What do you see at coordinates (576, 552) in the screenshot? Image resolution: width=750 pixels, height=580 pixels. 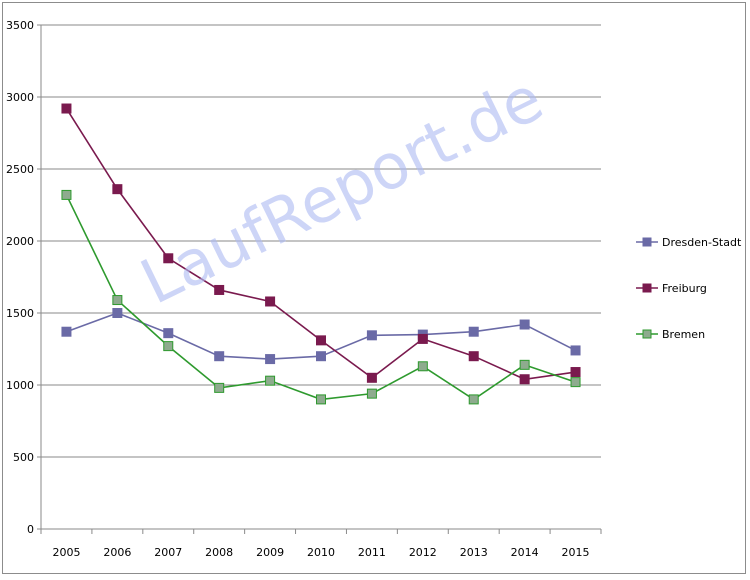 I see `x-tick-label: 2015` at bounding box center [576, 552].